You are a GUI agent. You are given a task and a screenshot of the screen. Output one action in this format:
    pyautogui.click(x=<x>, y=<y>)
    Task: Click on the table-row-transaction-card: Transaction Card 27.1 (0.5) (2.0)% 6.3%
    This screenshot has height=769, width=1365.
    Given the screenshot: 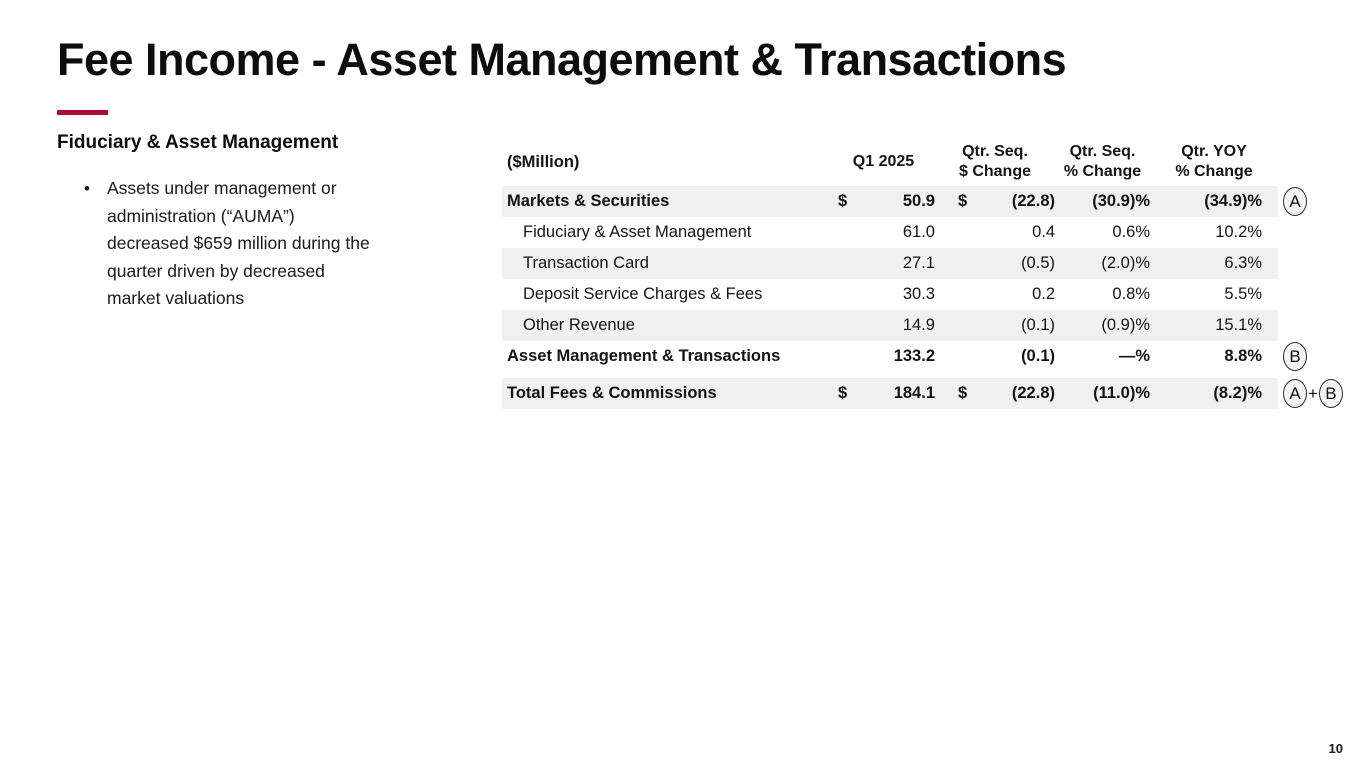 What is the action you would take?
    pyautogui.click(x=890, y=263)
    